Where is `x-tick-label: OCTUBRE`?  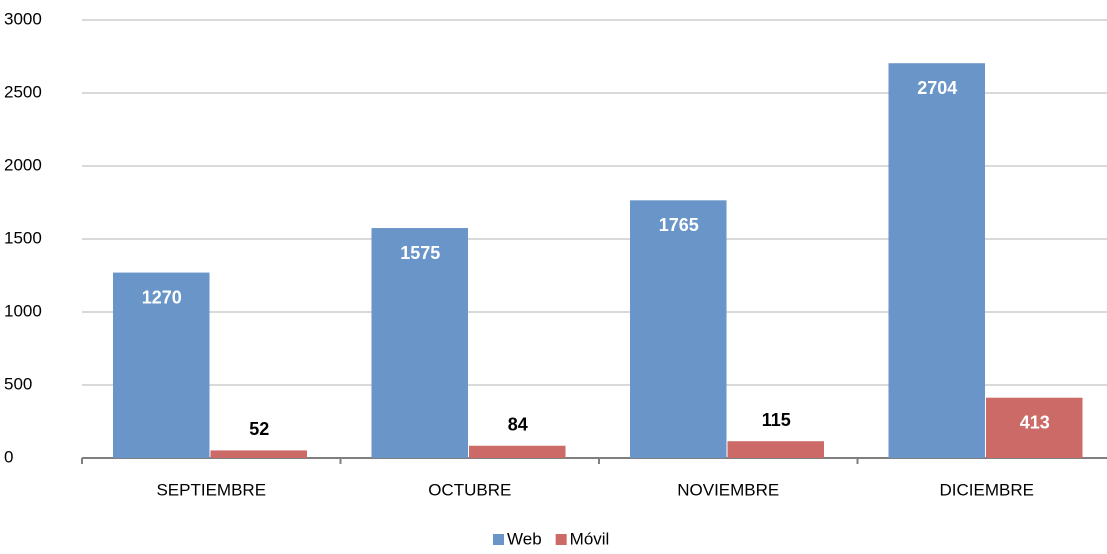
x-tick-label: OCTUBRE is located at coordinates (469, 489).